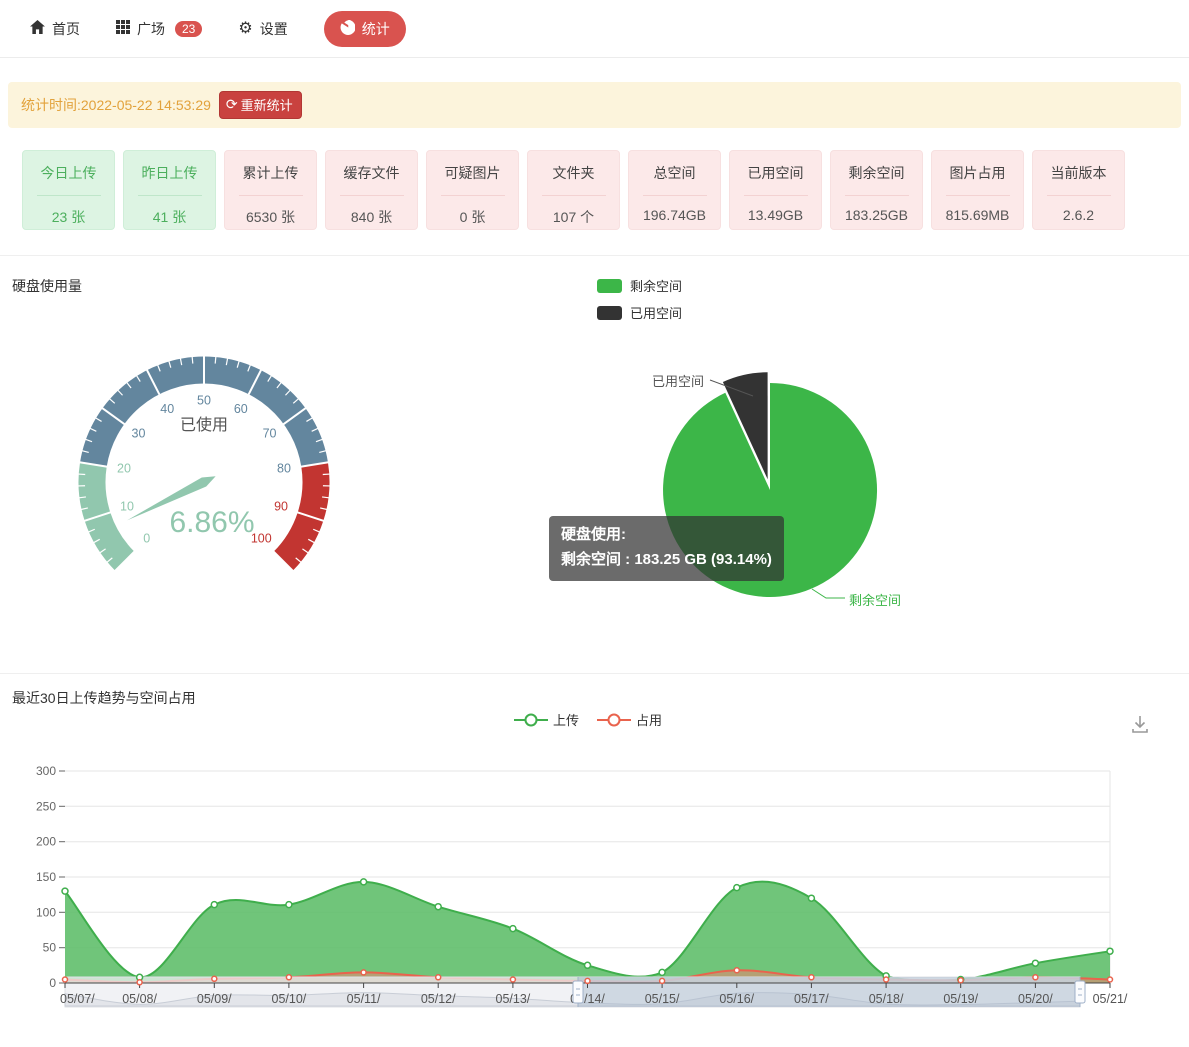 Image resolution: width=1189 pixels, height=1047 pixels. Describe the element at coordinates (124, 469) in the screenshot. I see `svg-text: 20` at that location.